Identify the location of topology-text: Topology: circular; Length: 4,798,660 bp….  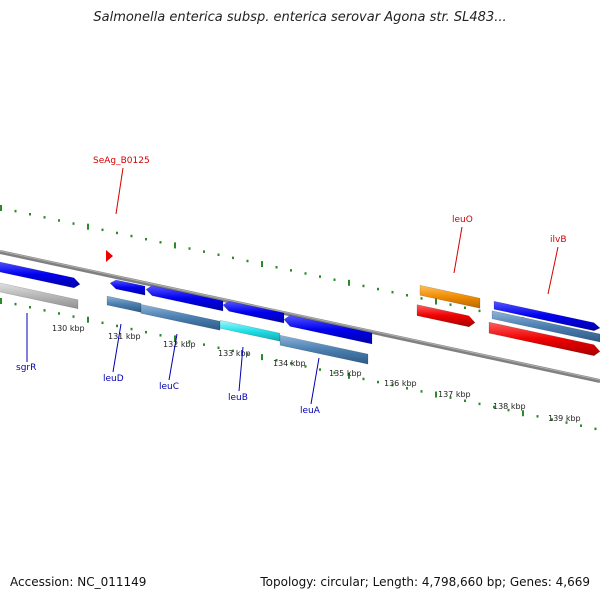
(425, 582).